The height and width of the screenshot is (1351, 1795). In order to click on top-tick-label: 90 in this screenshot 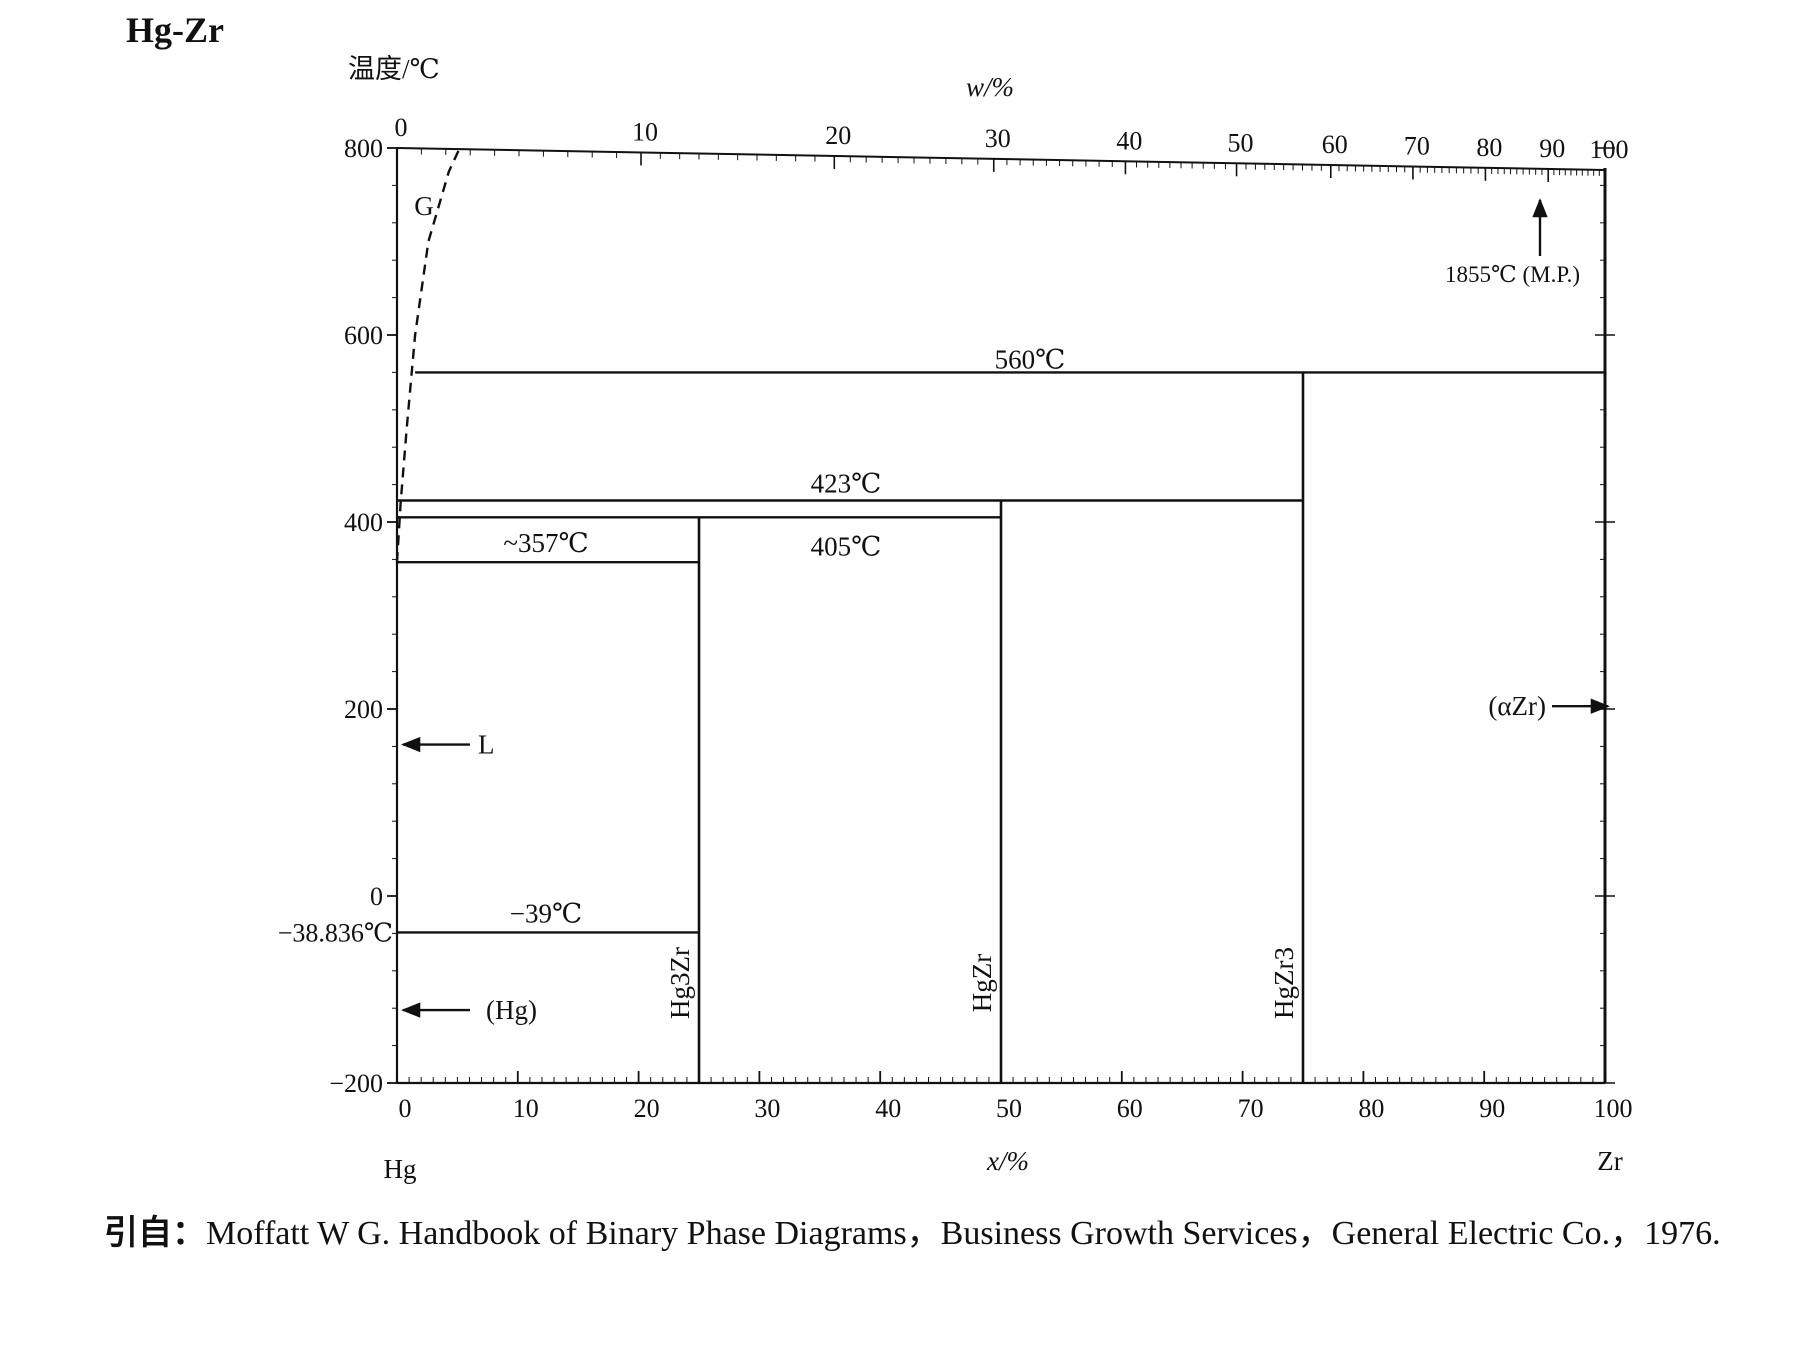, I will do `click(1552, 148)`.